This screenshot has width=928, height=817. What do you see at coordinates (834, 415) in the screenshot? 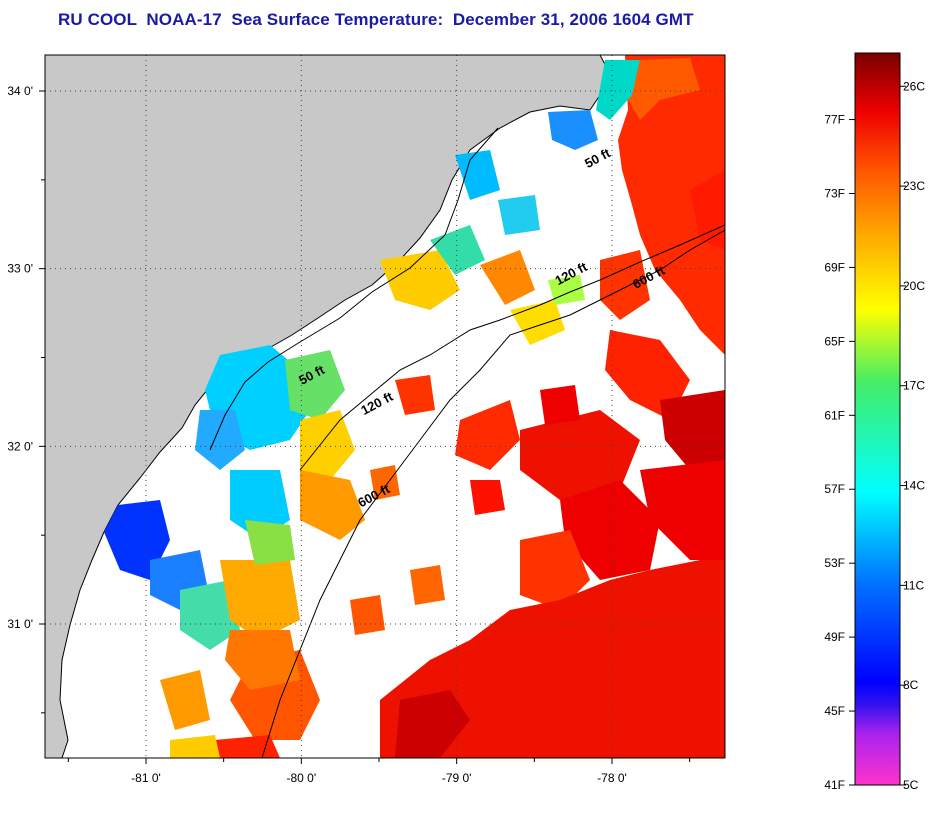
I see `colorbar-fahrenheit-label: 61F` at bounding box center [834, 415].